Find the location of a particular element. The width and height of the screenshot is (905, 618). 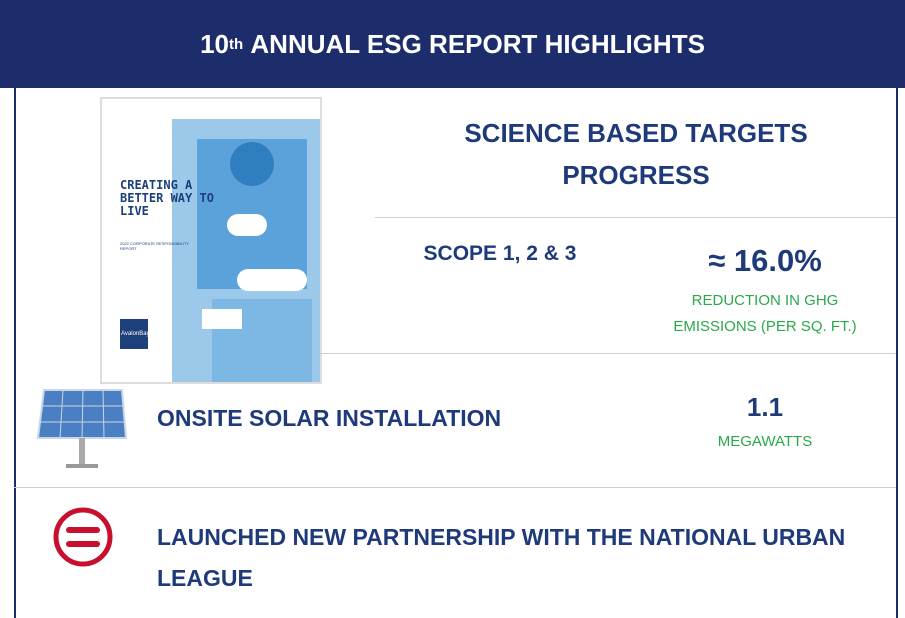

cover-art is located at coordinates (220, 250).